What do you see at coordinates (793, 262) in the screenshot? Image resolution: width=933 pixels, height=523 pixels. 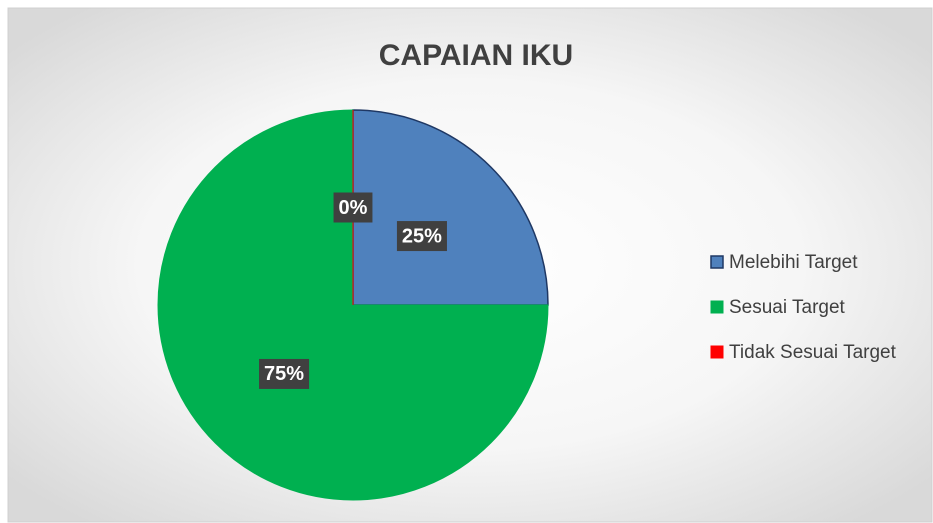 I see `legend-label: Melebihi Target` at bounding box center [793, 262].